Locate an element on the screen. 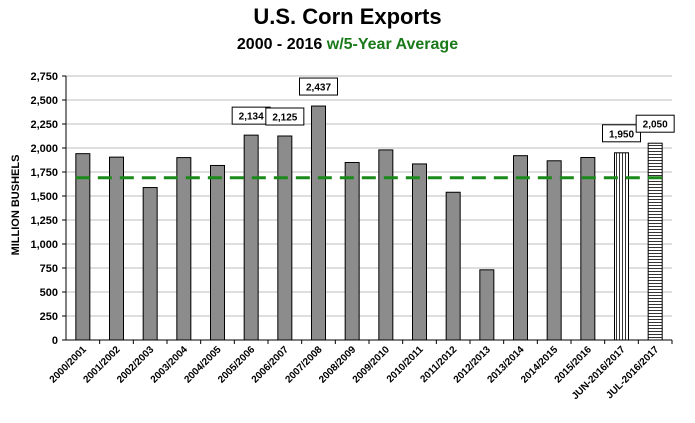 This screenshot has width=695, height=423. chart-subtitle-accent: w/5-Year Average is located at coordinates (392, 44).